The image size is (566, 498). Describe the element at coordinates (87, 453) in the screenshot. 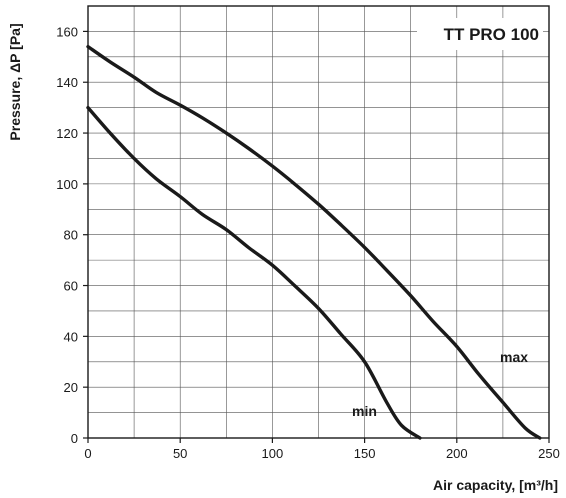

I see `x-tick-label: 0` at that location.